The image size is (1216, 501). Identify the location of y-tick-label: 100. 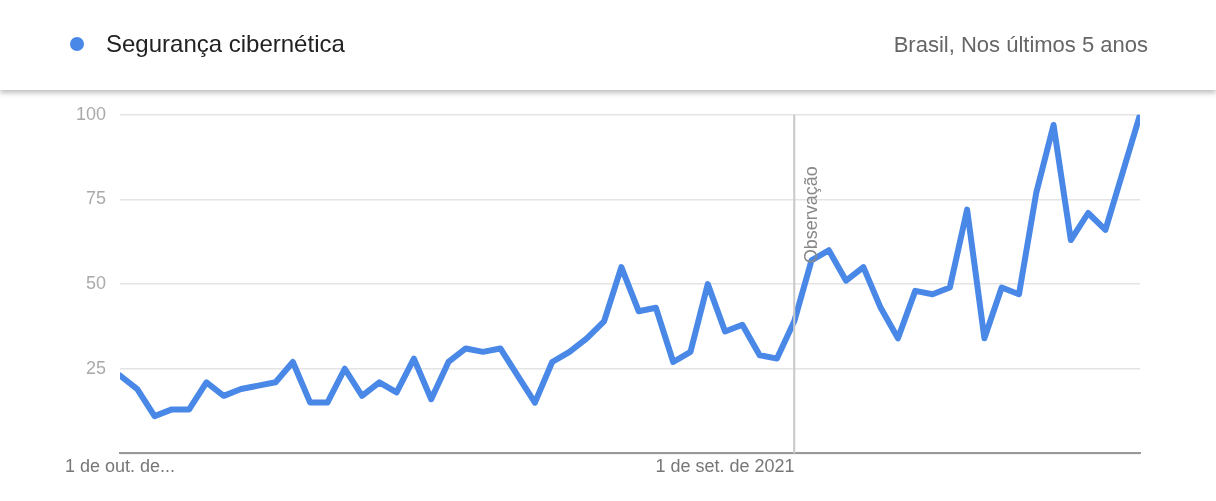
(90, 113).